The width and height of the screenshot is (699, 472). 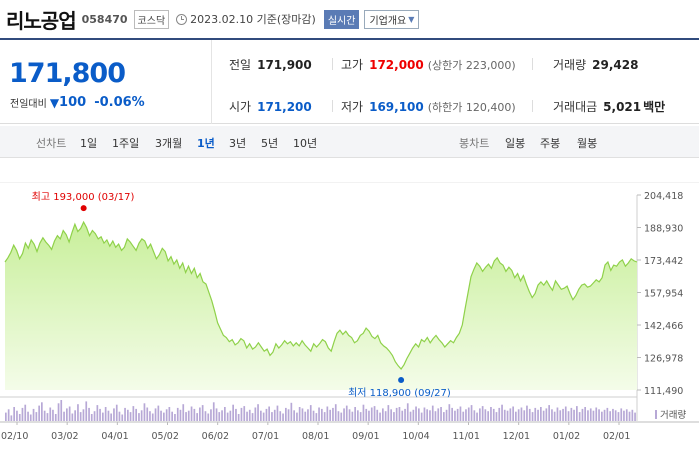 What do you see at coordinates (515, 143) in the screenshot?
I see `tab-daily: 일봉` at bounding box center [515, 143].